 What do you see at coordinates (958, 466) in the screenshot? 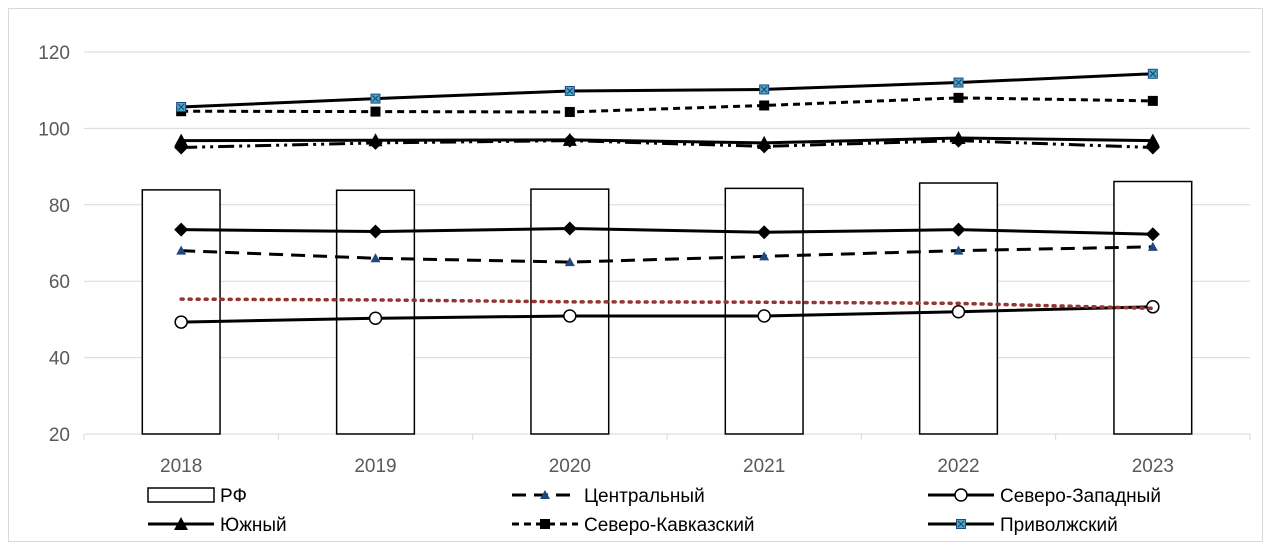
I see `x-tick-label: 2022` at bounding box center [958, 466].